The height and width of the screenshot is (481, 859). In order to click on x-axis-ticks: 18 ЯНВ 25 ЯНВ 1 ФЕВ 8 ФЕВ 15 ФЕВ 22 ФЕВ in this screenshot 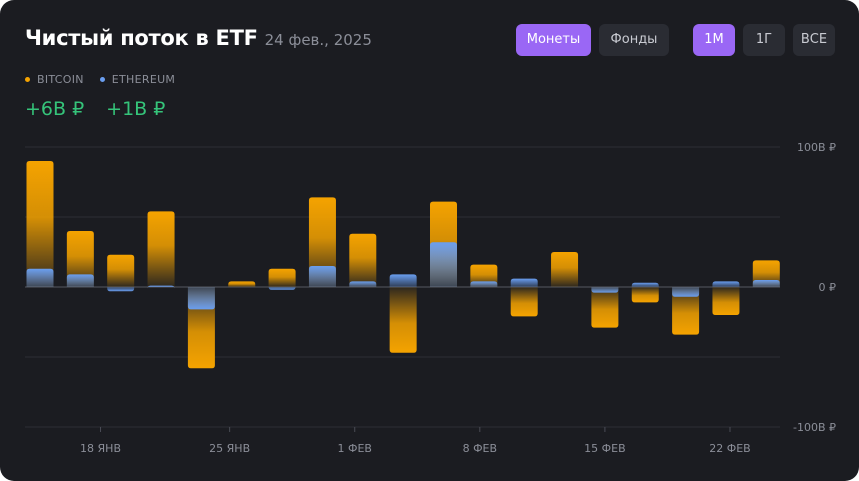, I will do `click(415, 441)`.